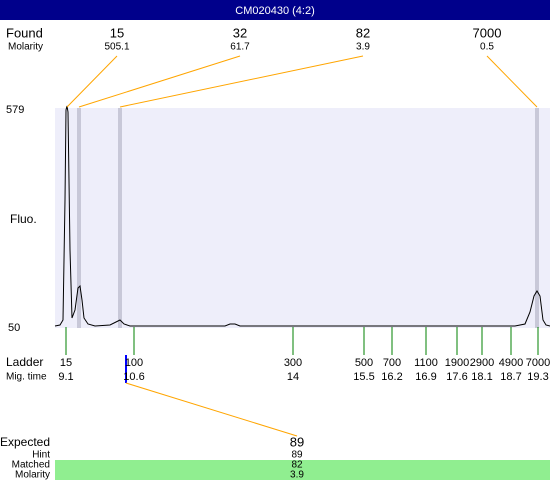  I want to click on ladder-time: 17.6, so click(456, 377).